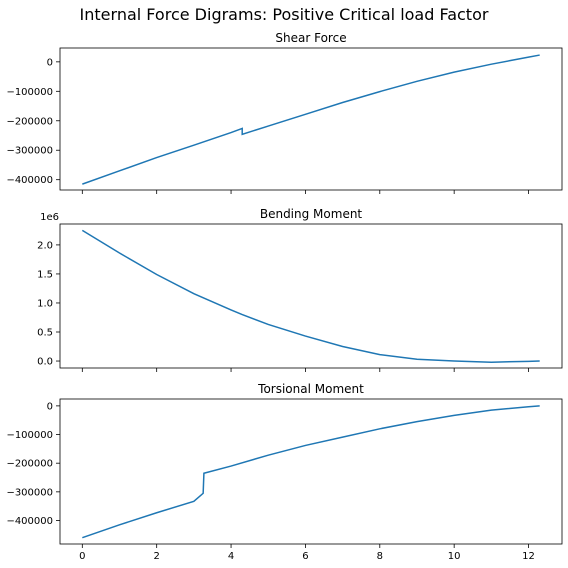 This screenshot has width=568, height=568. What do you see at coordinates (45, 333) in the screenshot?
I see `bending-moment-y-tick-label: 0.5` at bounding box center [45, 333].